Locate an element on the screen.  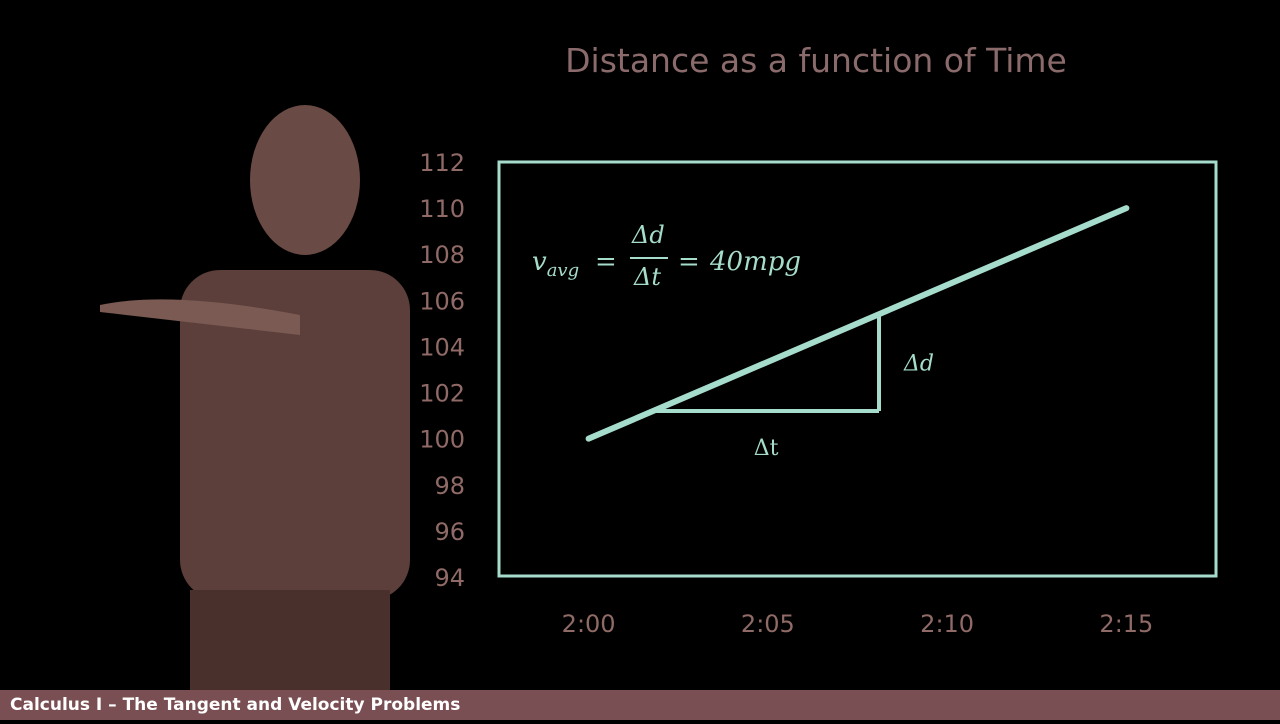
y-tick-label: 106 is located at coordinates (442, 301).